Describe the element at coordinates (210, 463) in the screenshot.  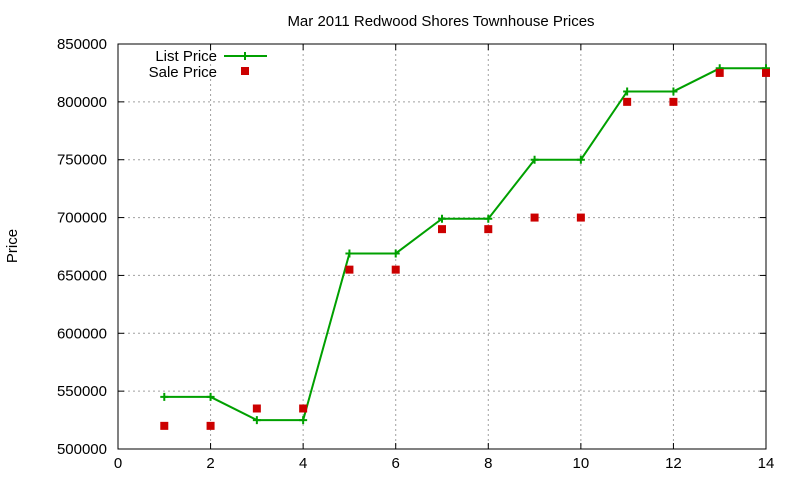
I see `x-tick-label: 2` at that location.